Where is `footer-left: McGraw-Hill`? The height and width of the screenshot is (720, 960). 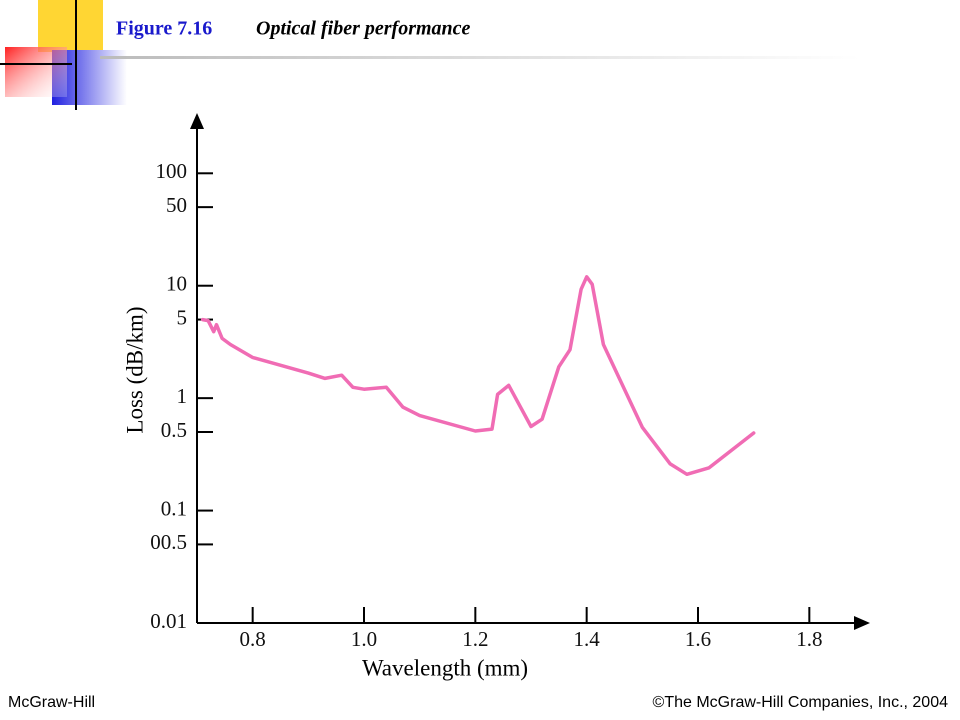
footer-left: McGraw-Hill is located at coordinates (51, 702).